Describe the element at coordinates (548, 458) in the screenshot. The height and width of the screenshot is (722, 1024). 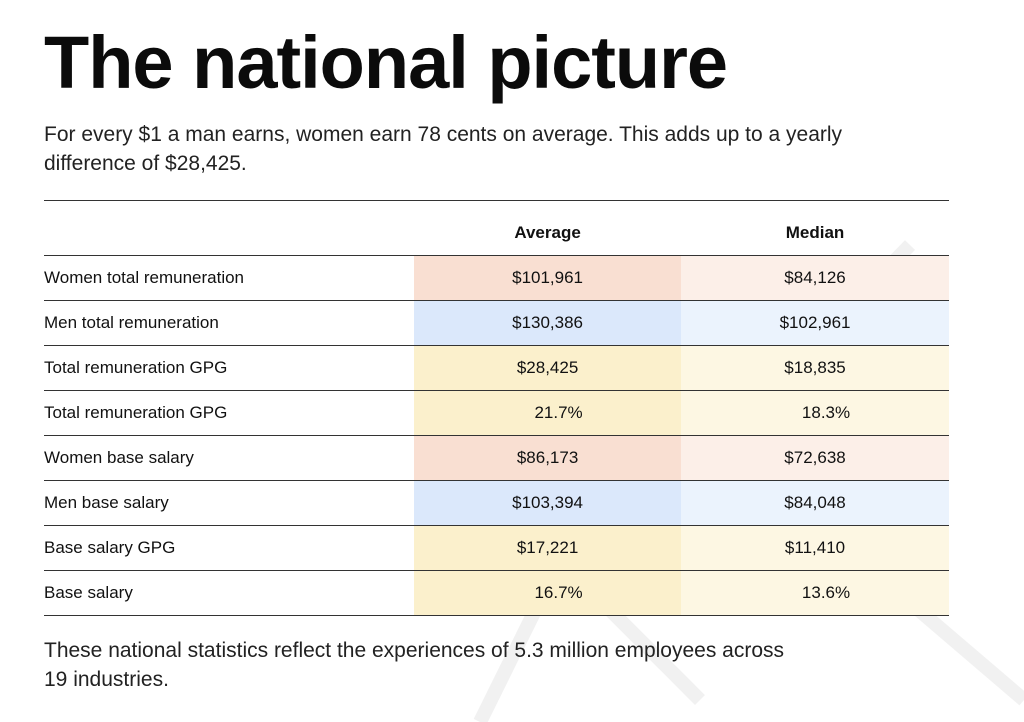
I see `average-value: $86,173` at that location.